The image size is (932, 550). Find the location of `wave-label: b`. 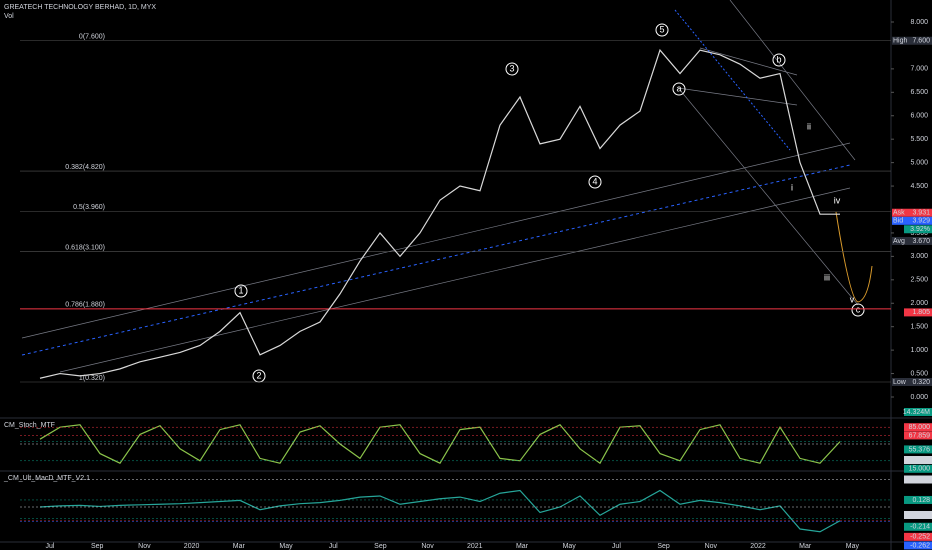

wave-label: b is located at coordinates (778, 59).